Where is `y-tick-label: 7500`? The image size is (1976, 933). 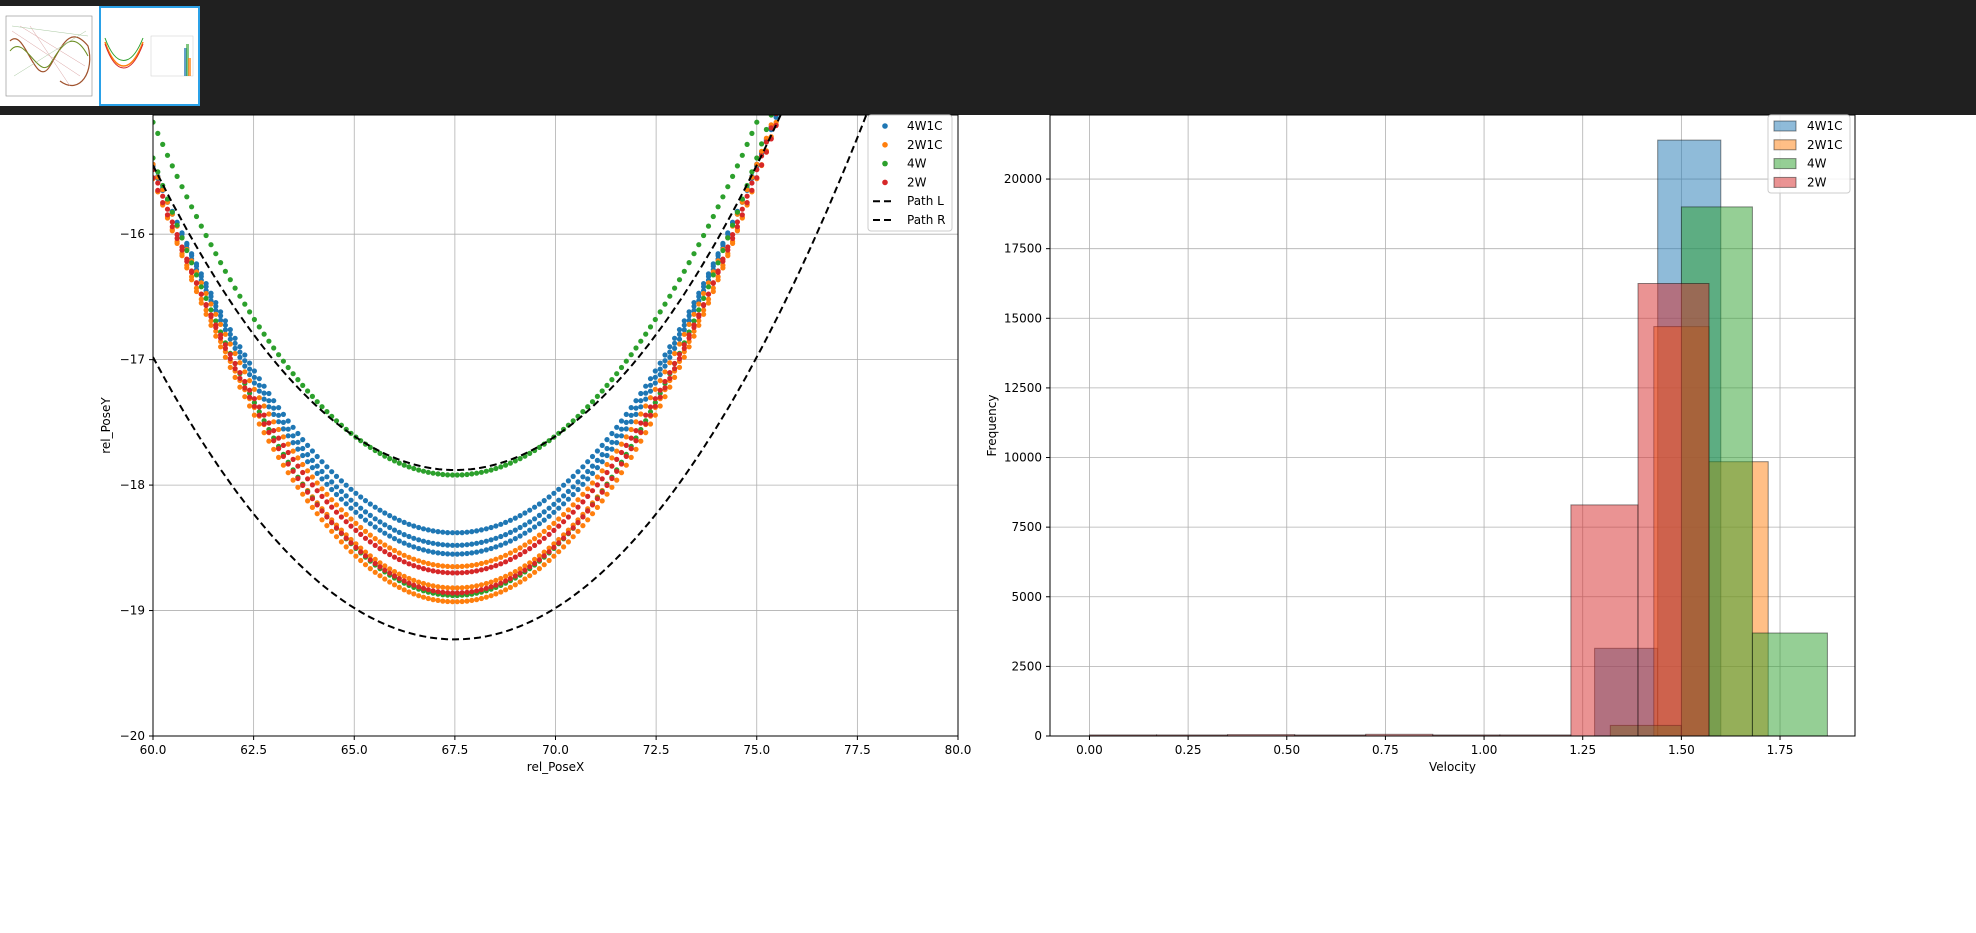
y-tick-label: 7500 is located at coordinates (1026, 527).